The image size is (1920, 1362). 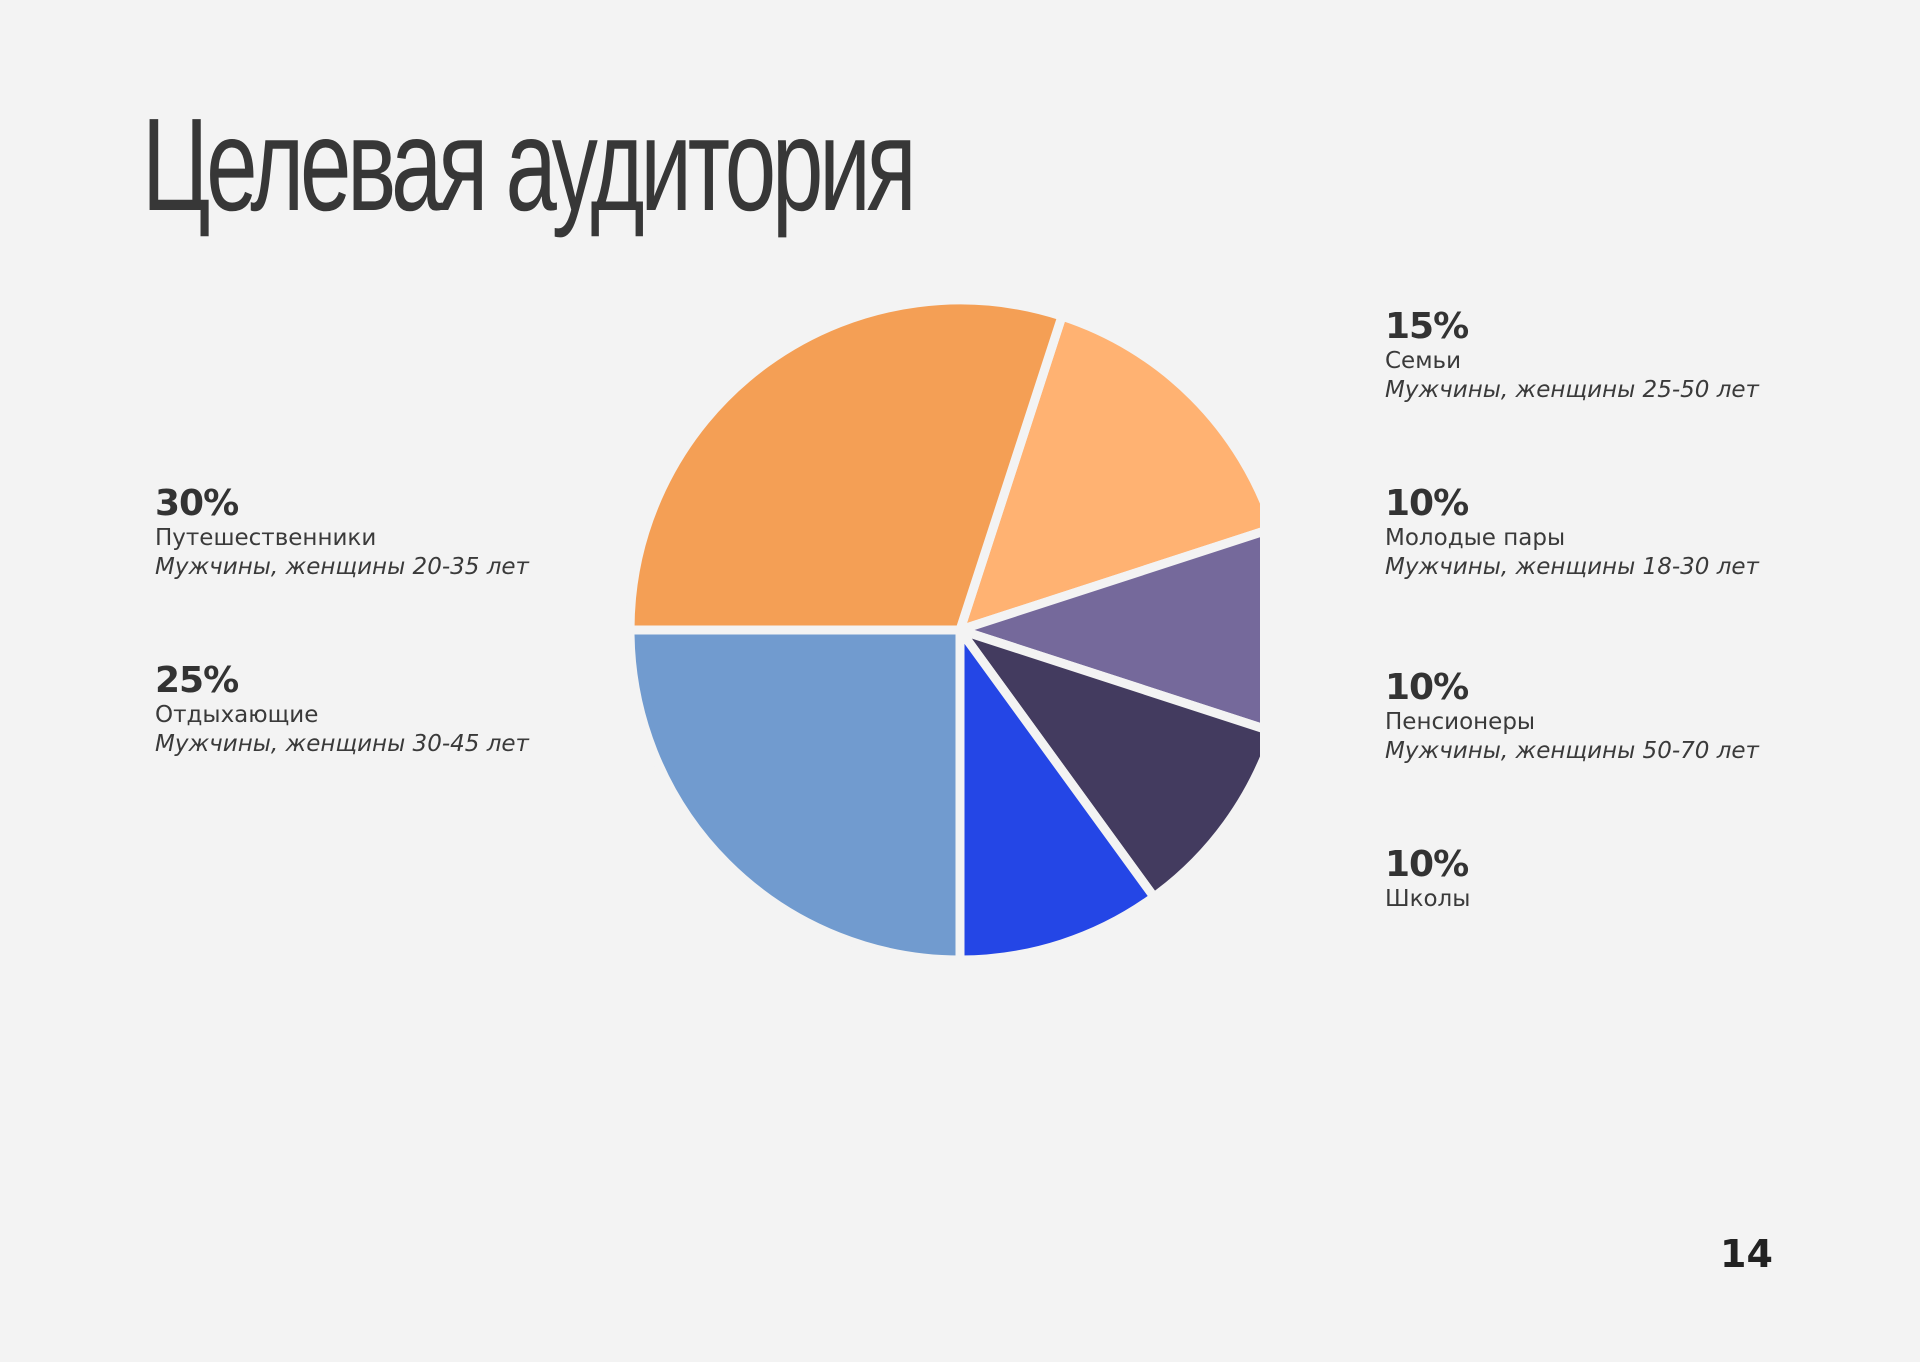 What do you see at coordinates (1460, 722) in the screenshot?
I see `legend-label: Пенсионеры` at bounding box center [1460, 722].